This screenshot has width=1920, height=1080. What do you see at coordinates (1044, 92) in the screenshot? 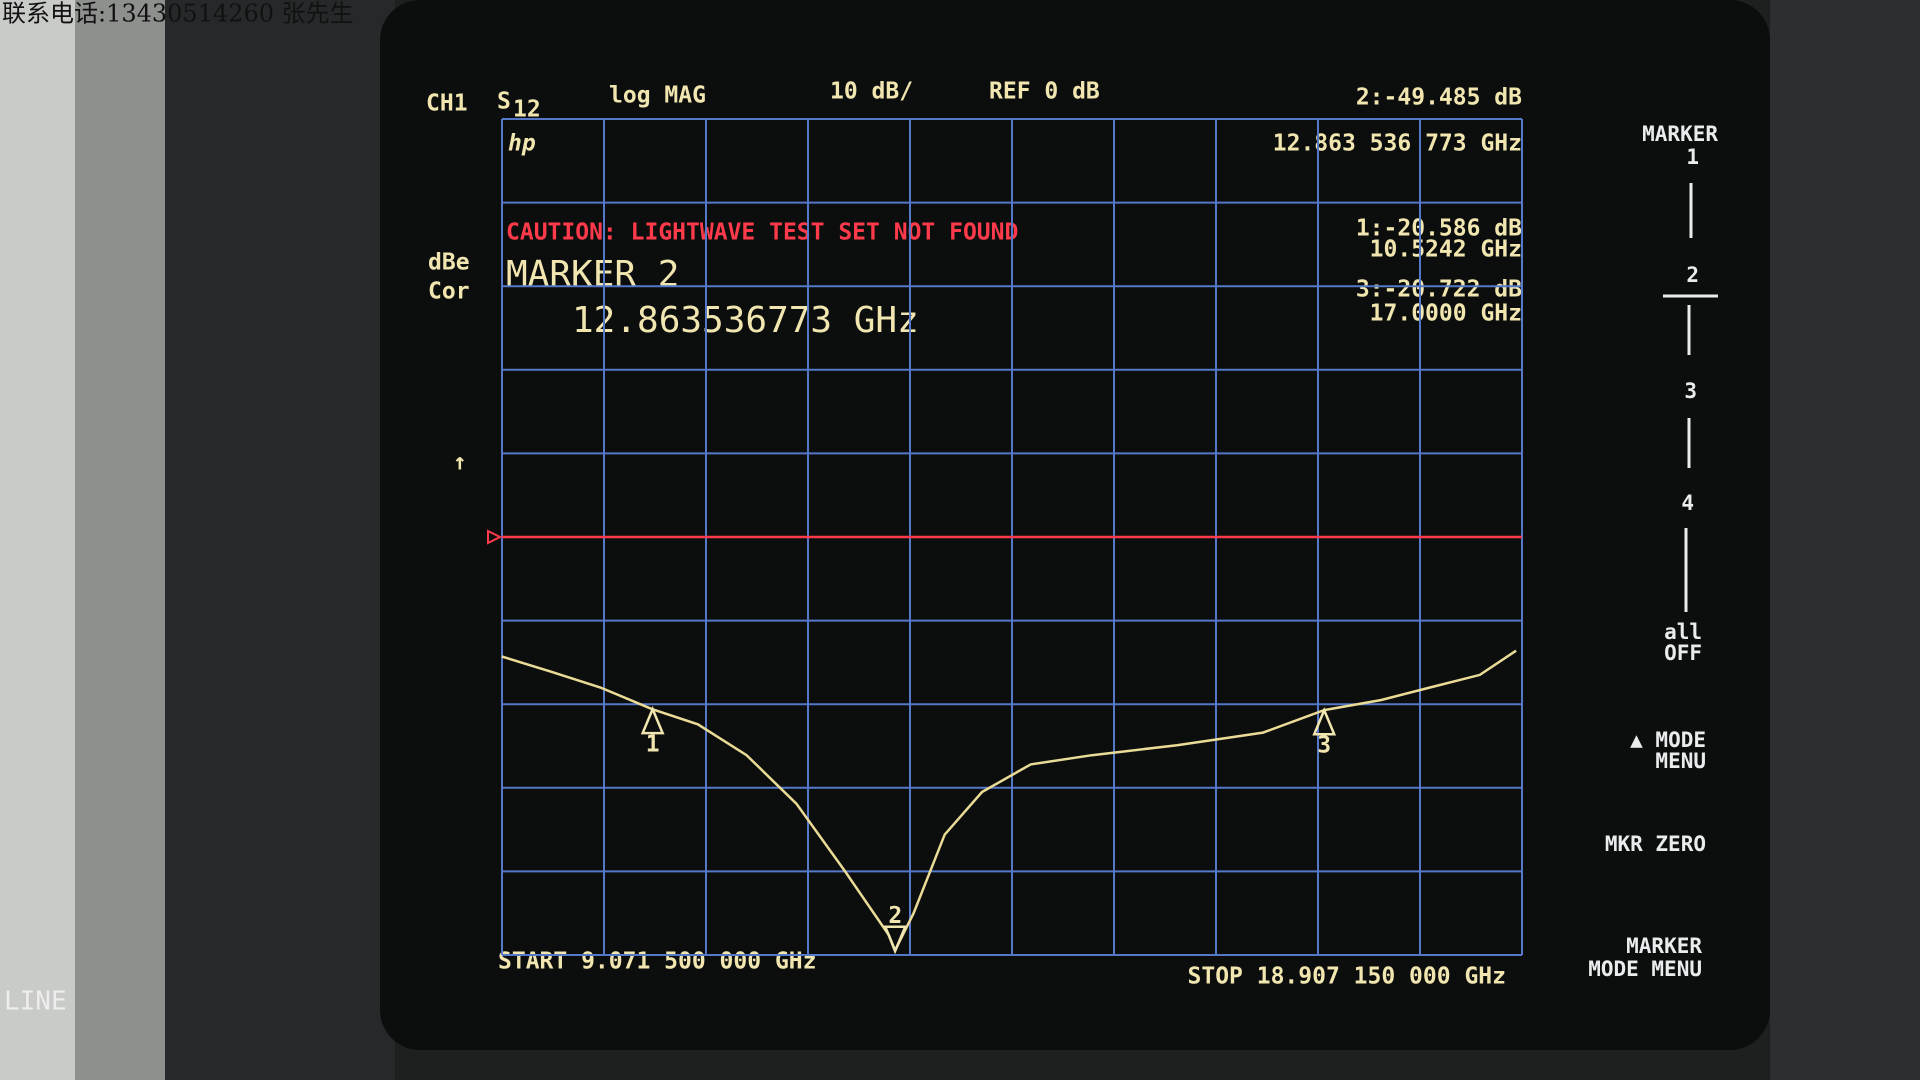
I see `reference: REF 0 dB` at bounding box center [1044, 92].